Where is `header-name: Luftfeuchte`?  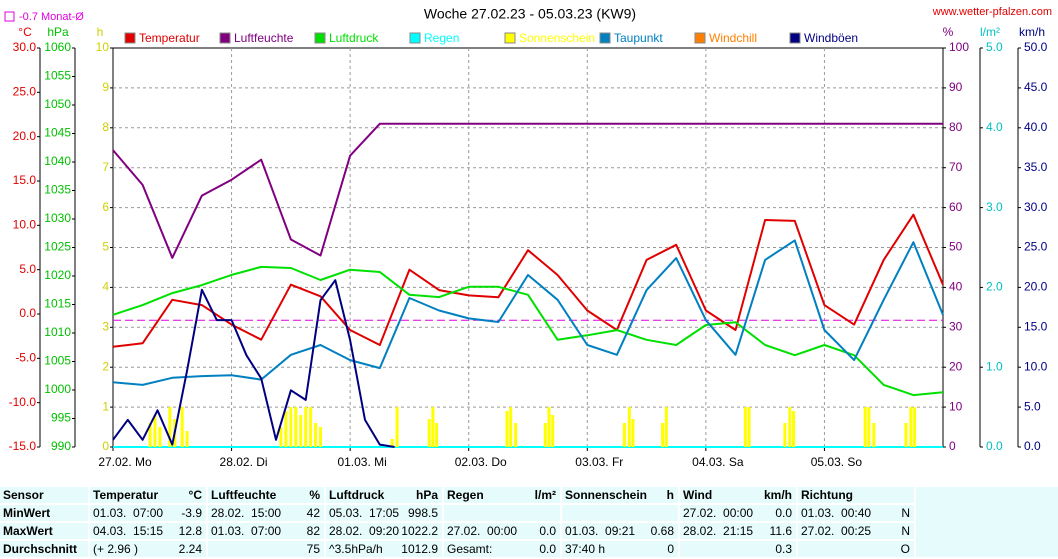
header-name: Luftfeuchte is located at coordinates (244, 495).